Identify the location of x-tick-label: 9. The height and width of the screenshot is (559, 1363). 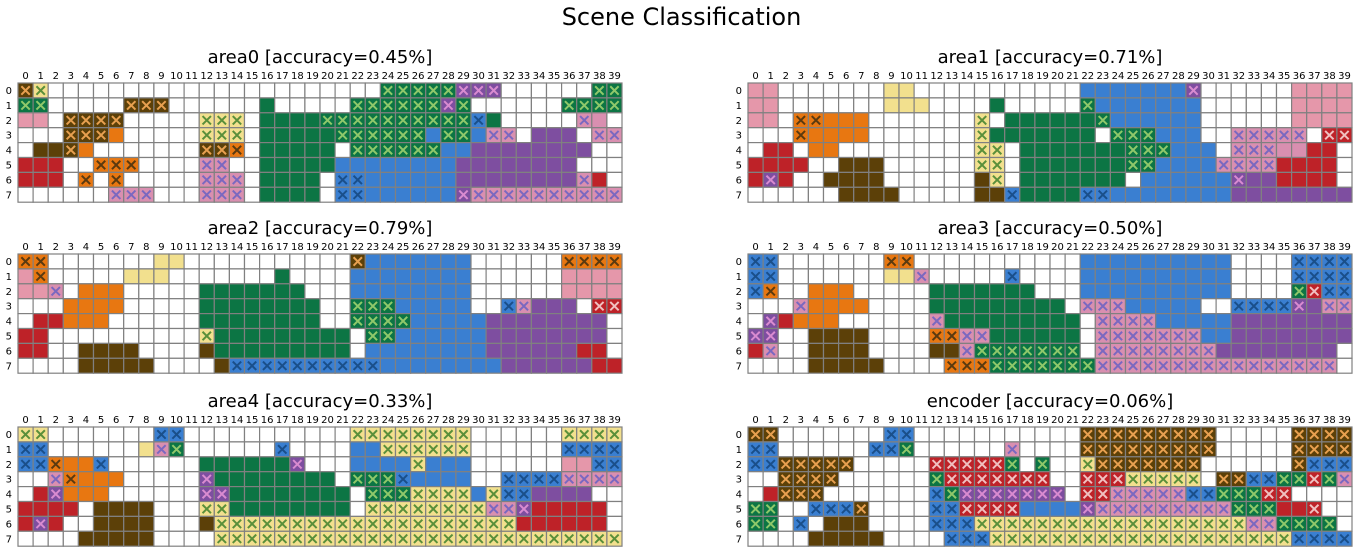
(891, 247).